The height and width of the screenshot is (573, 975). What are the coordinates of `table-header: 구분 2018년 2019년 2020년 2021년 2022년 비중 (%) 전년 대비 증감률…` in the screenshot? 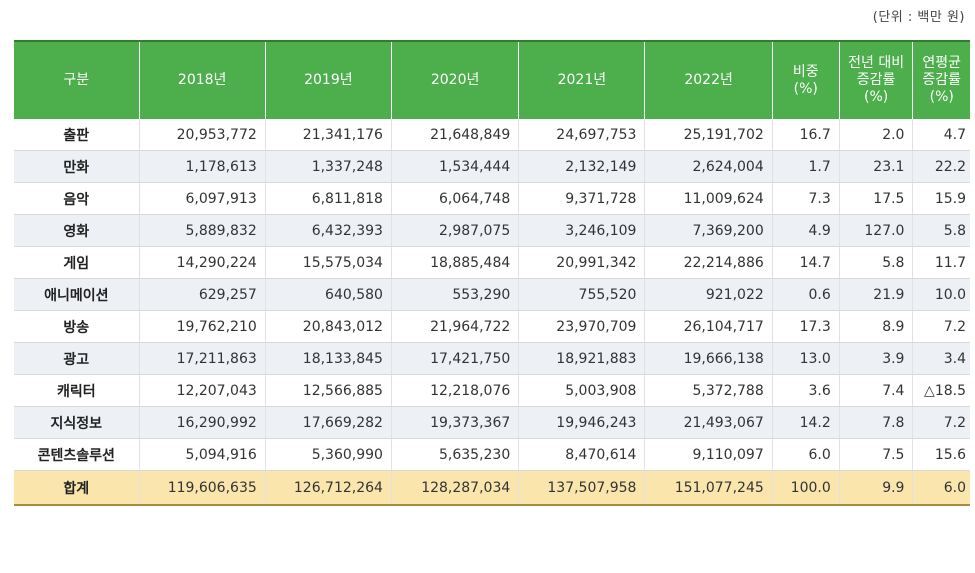 It's located at (492, 79).